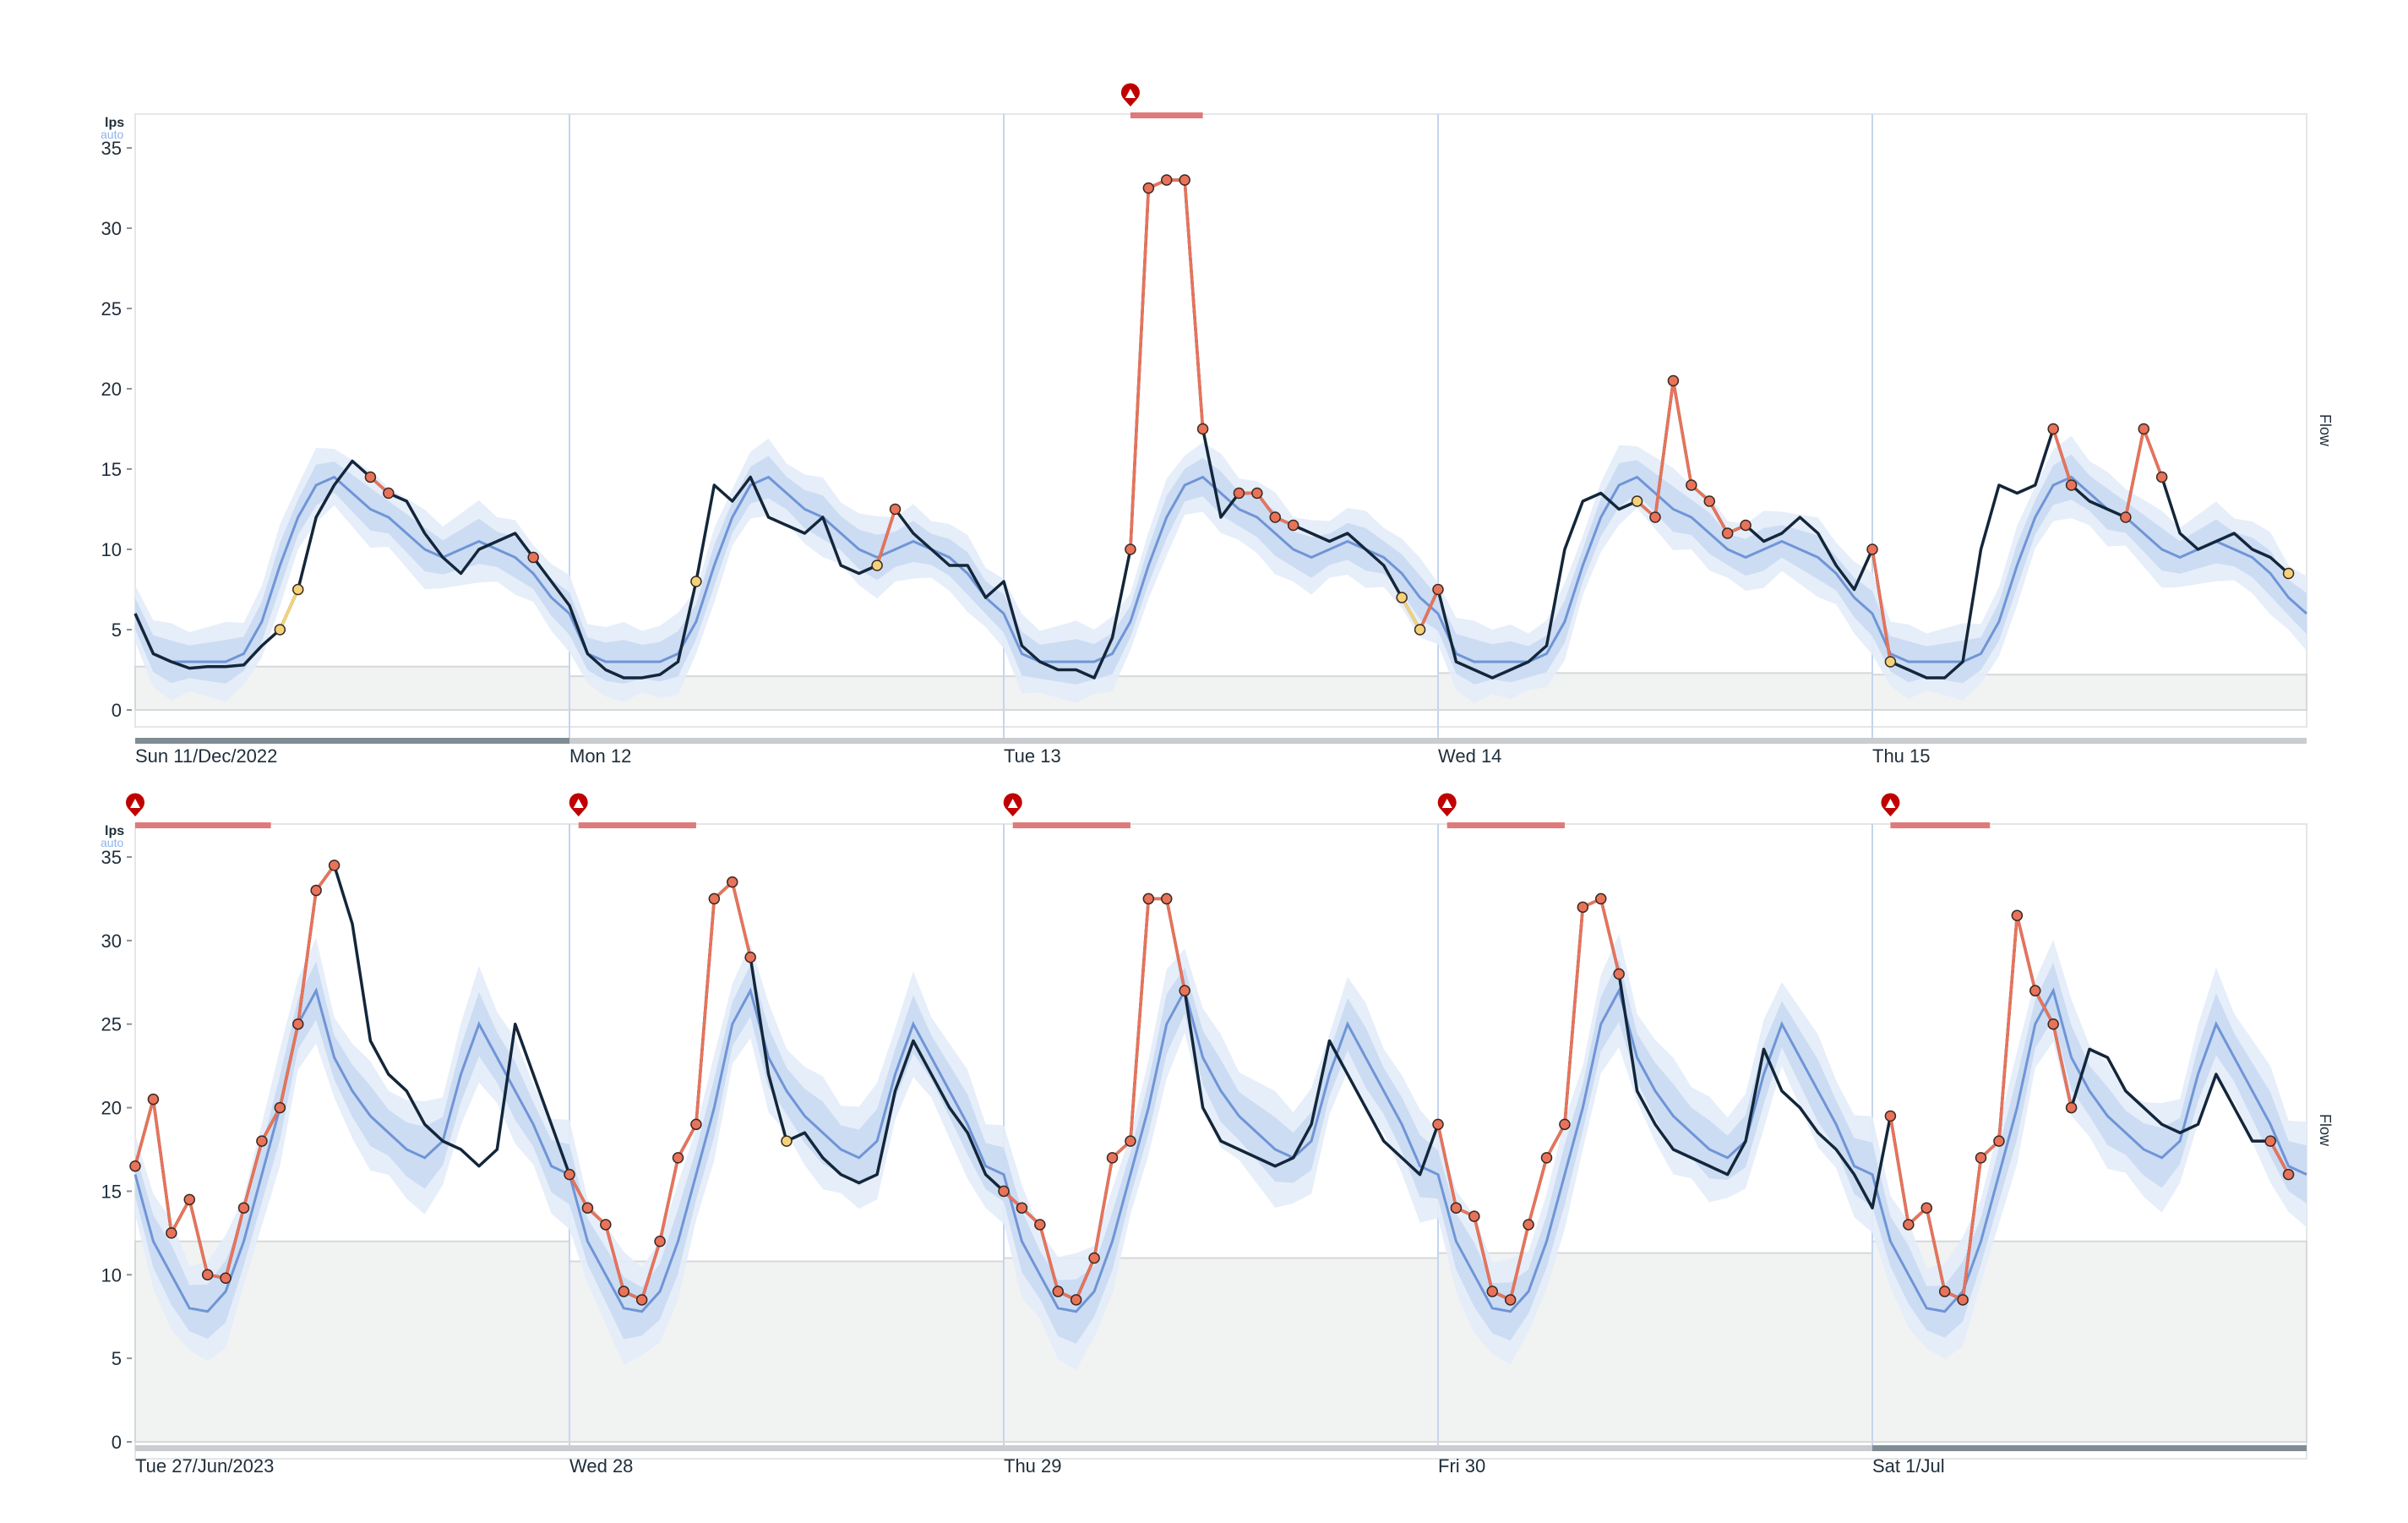  I want to click on day-label: Wed 28, so click(601, 1466).